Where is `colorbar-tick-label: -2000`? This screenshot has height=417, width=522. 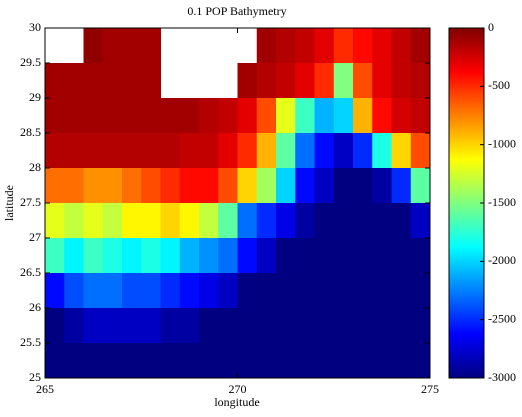 colorbar-tick-label: -2000 is located at coordinates (502, 260).